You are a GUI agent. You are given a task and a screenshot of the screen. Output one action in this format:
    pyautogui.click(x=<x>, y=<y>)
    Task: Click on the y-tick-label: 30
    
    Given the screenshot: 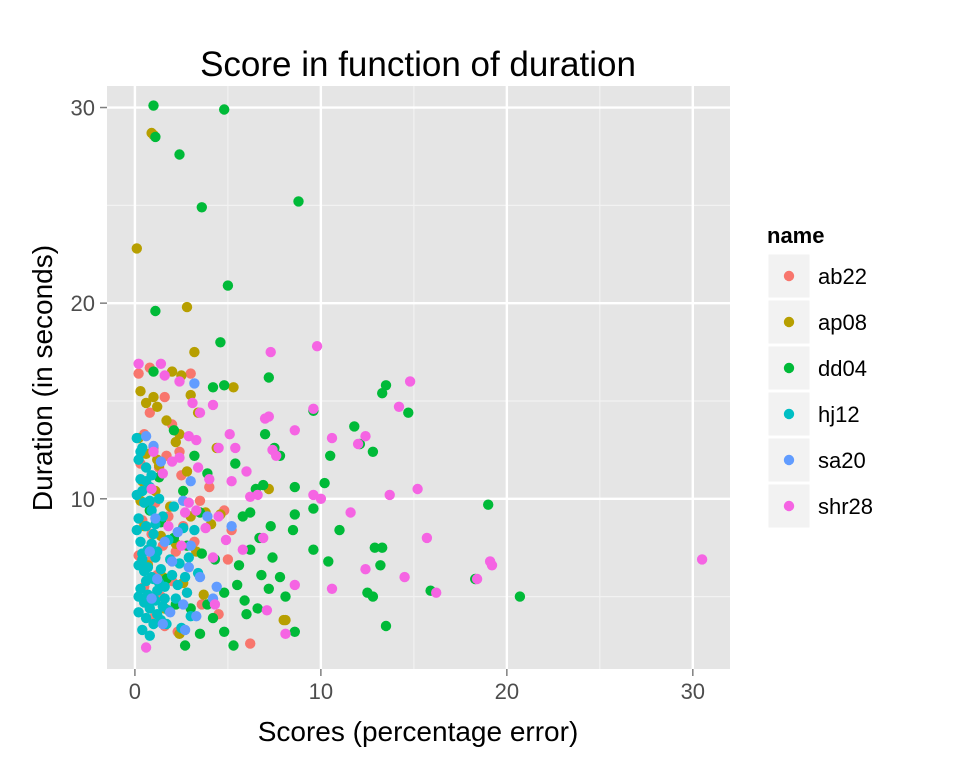 What is the action you would take?
    pyautogui.click(x=83, y=108)
    